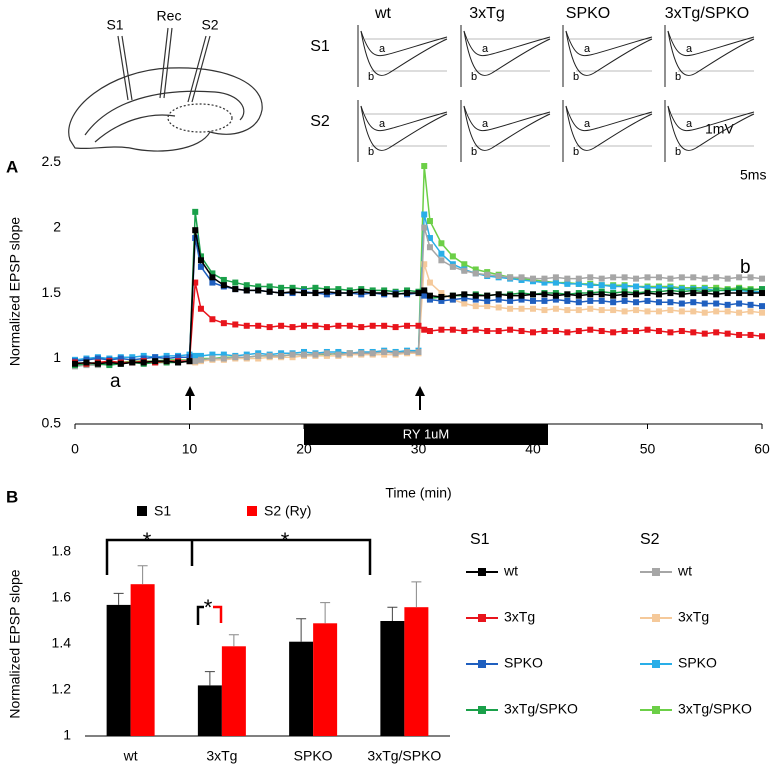 This screenshot has width=777, height=769. I want to click on y-tick-label: 1, so click(67, 735).